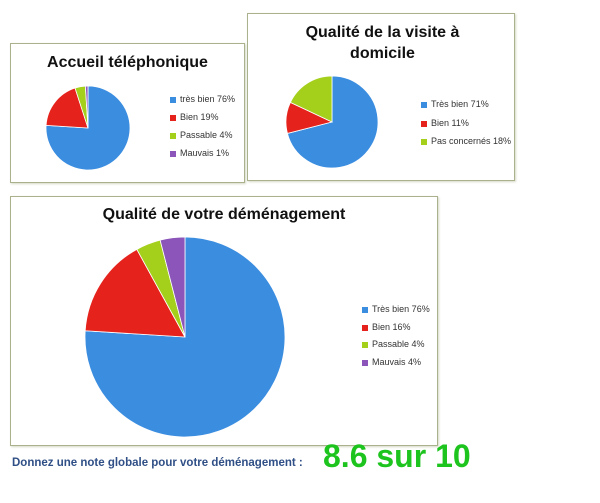 The image size is (600, 503). I want to click on score: 8.6 sur 10, so click(397, 456).